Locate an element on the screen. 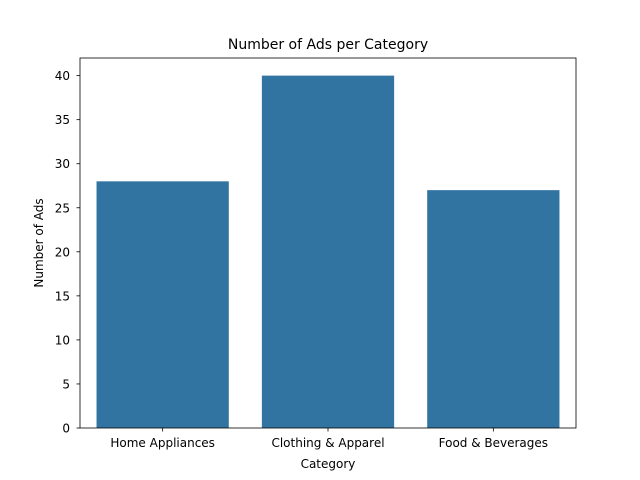  x-tick-label: Food & Beverages is located at coordinates (493, 443).